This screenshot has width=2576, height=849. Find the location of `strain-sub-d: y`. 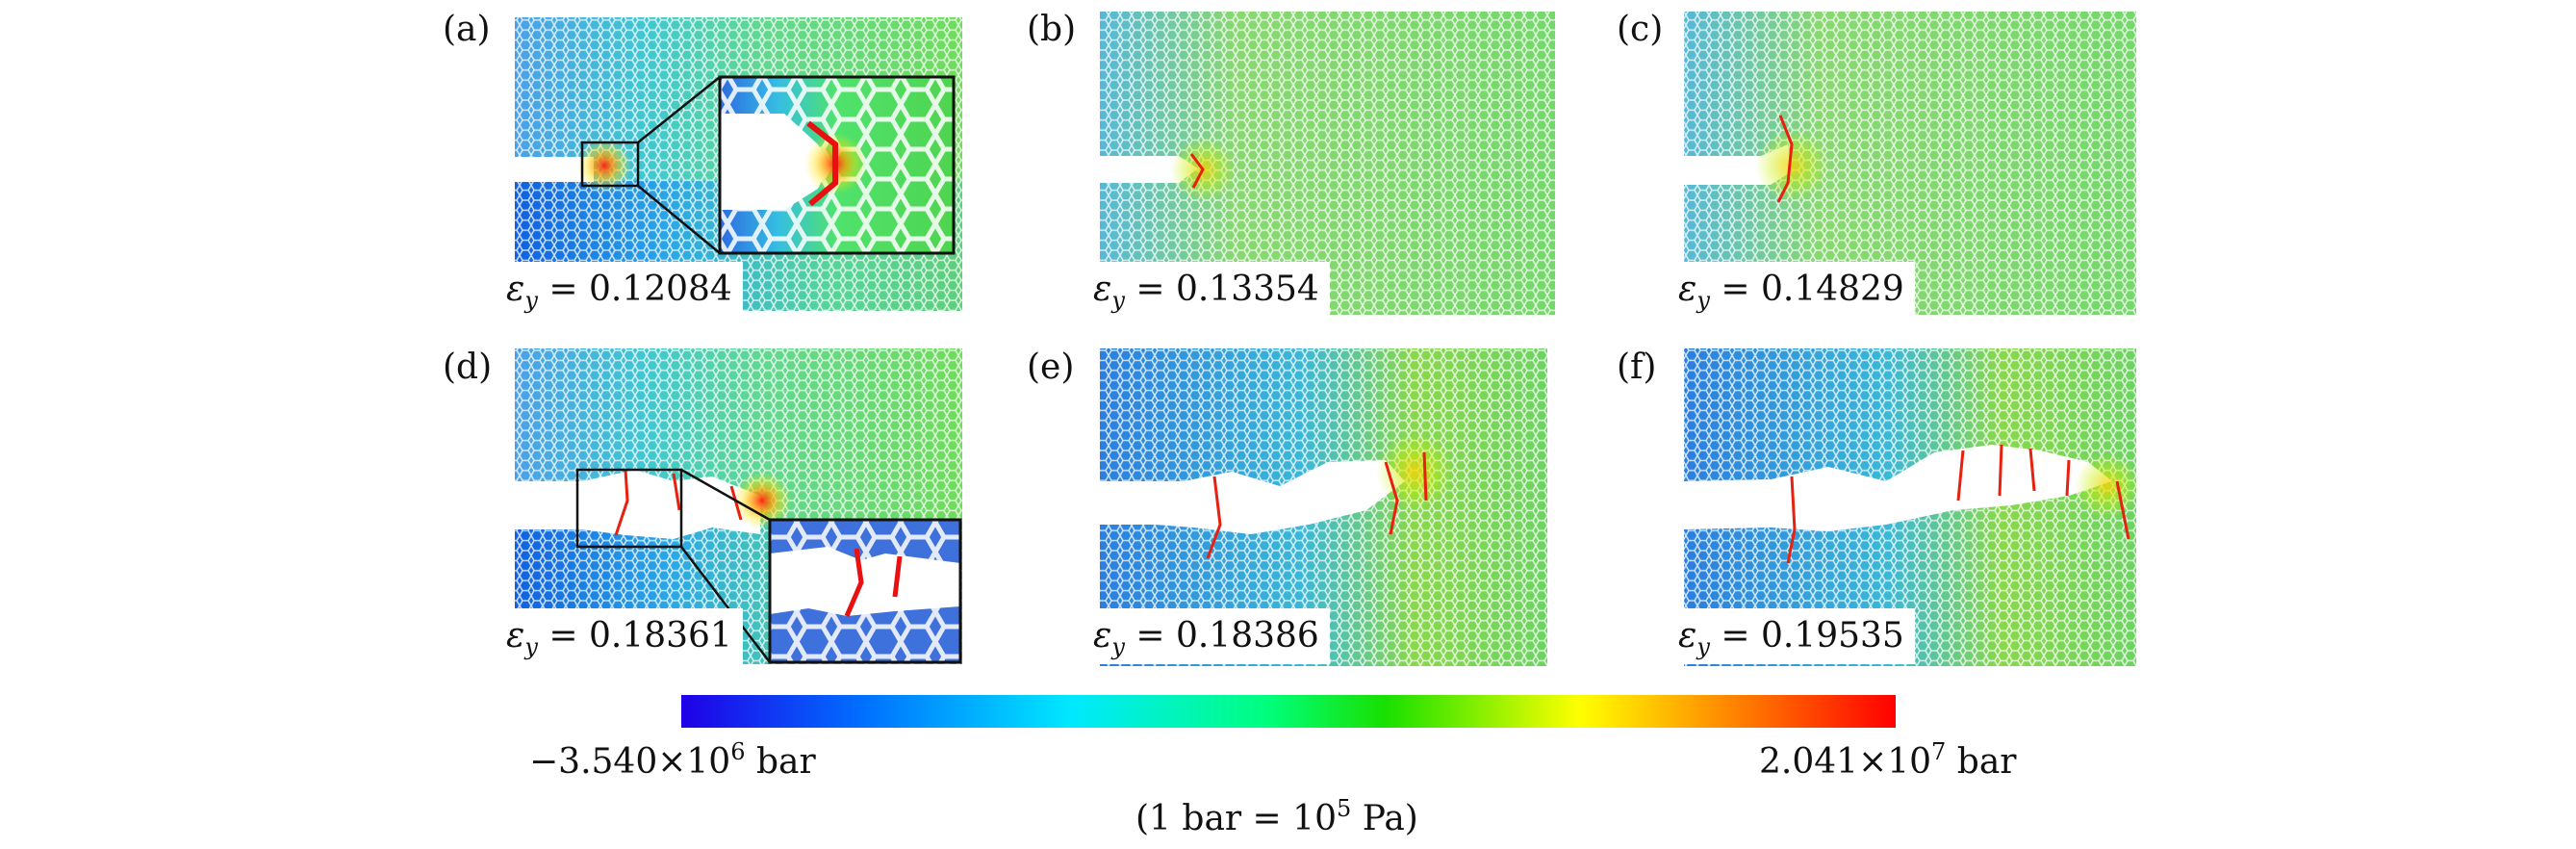

strain-sub-d: y is located at coordinates (530, 646).